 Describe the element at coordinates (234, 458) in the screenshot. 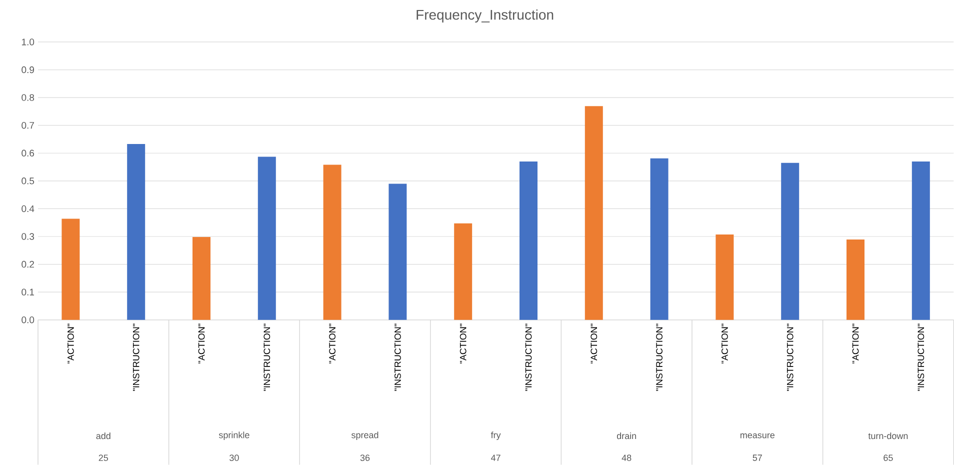

I see `text: 30` at that location.